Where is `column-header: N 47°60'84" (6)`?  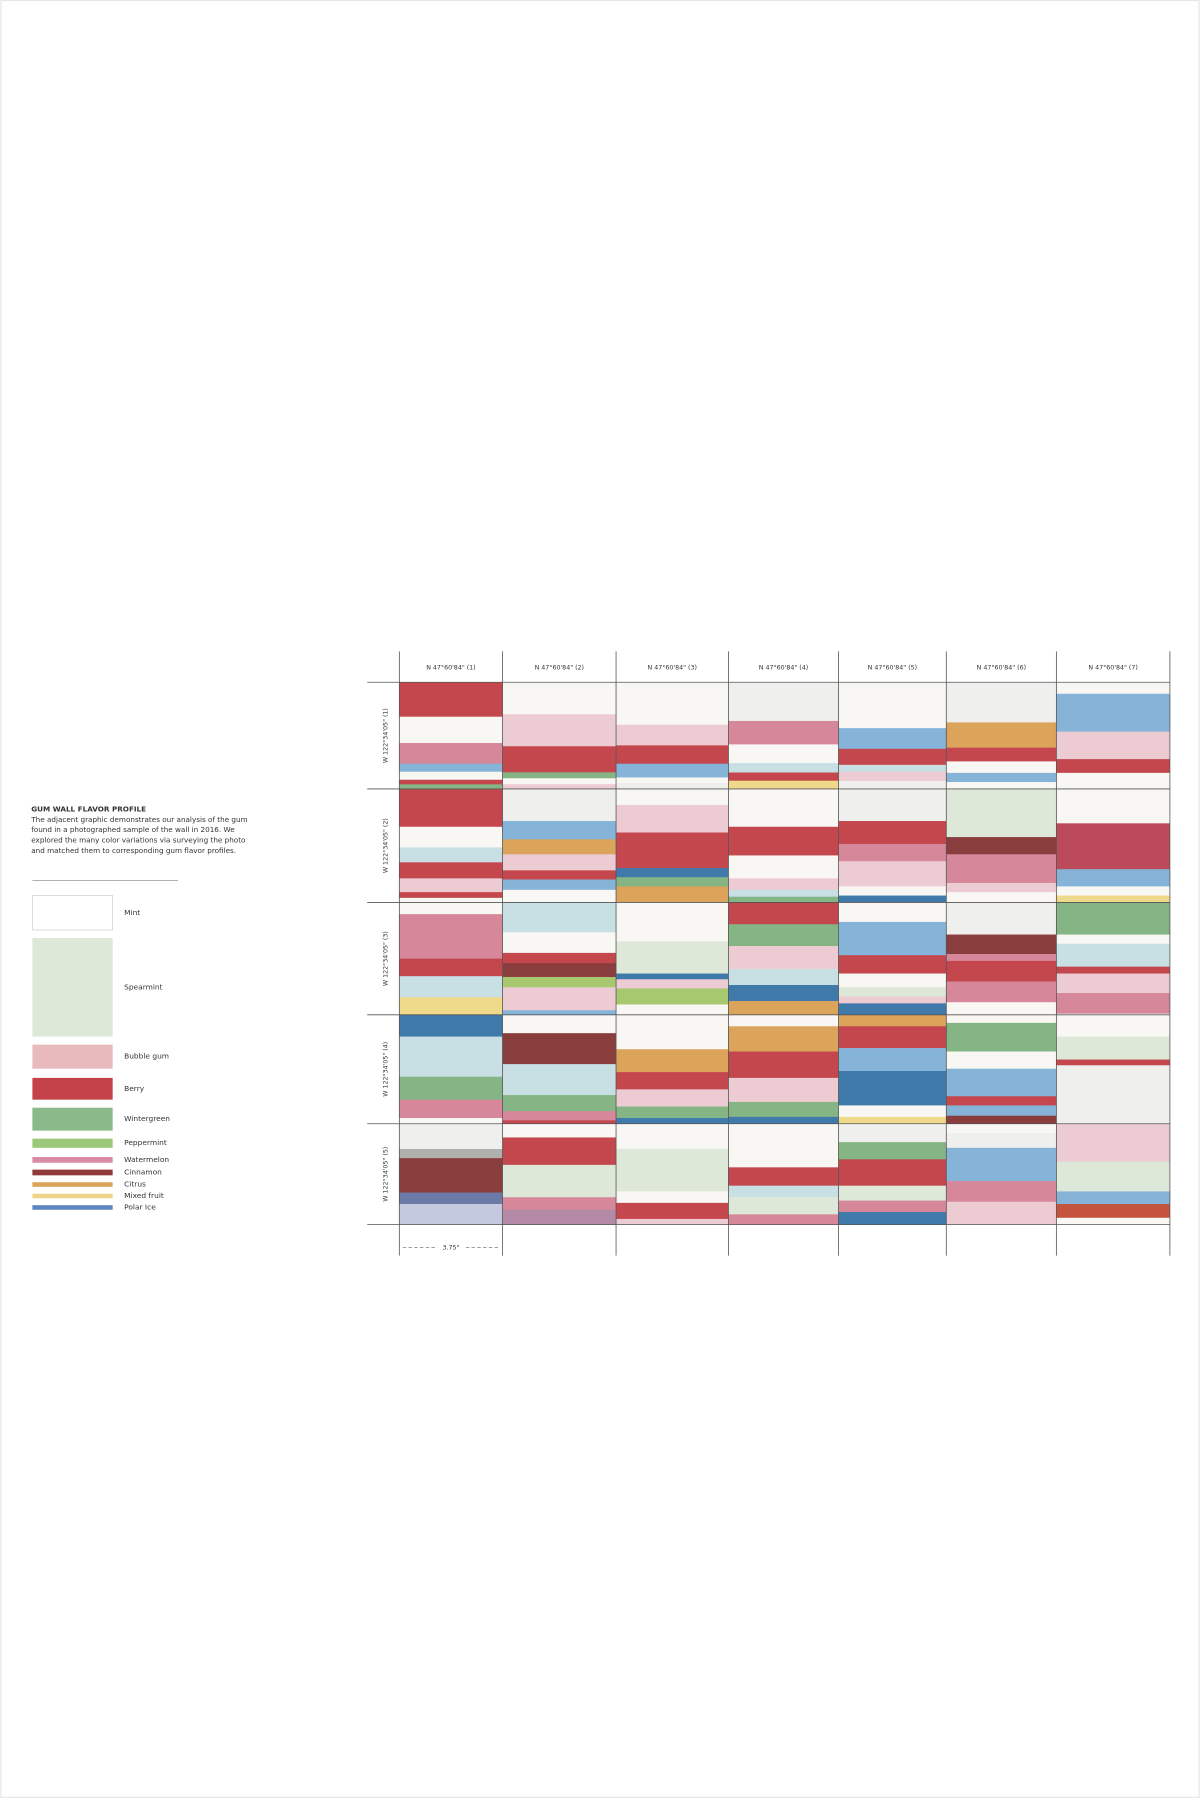 column-header: N 47°60'84" (6) is located at coordinates (1001, 667).